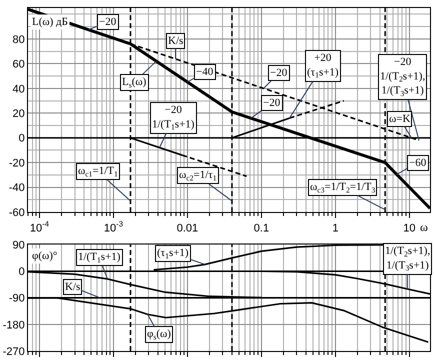  What do you see at coordinates (424, 227) in the screenshot?
I see `x-axis-title: ω` at bounding box center [424, 227].